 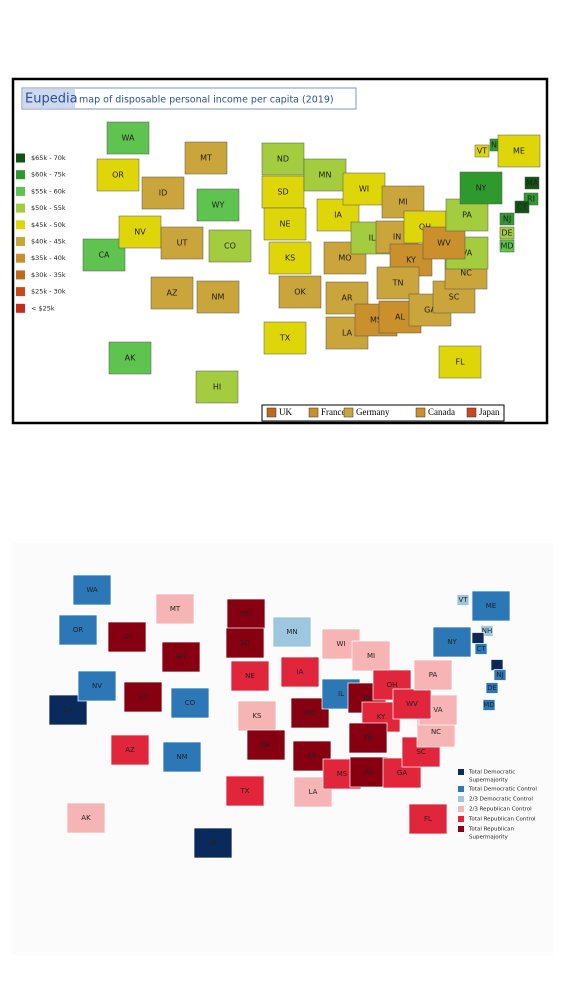 I want to click on state-label: CT, so click(x=522, y=207).